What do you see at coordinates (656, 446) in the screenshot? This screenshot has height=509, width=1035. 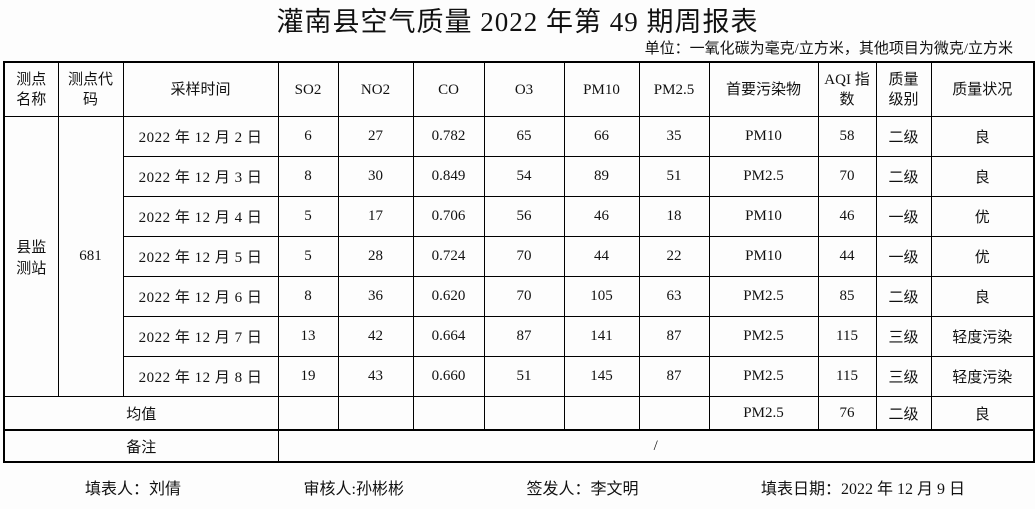 I see `remark-value: /` at bounding box center [656, 446].